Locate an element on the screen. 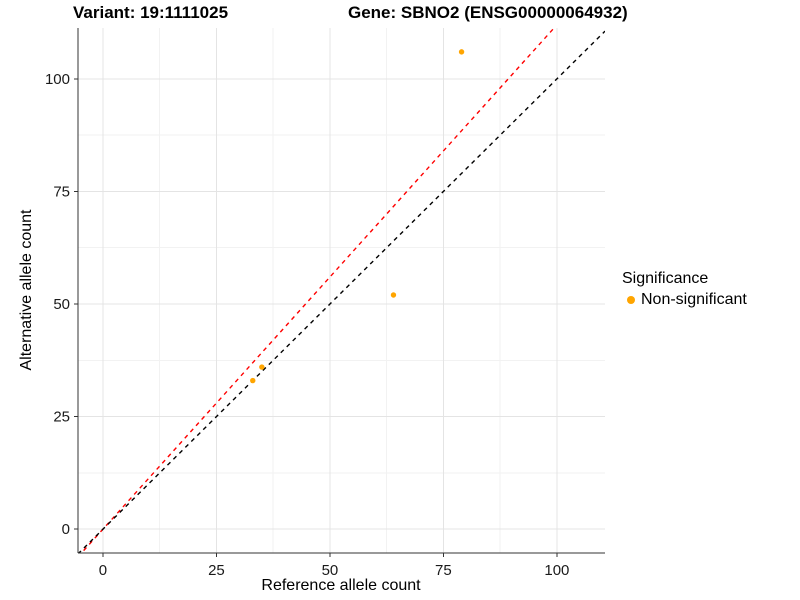  y-axis-title: Alternative allele count is located at coordinates (26, 290).